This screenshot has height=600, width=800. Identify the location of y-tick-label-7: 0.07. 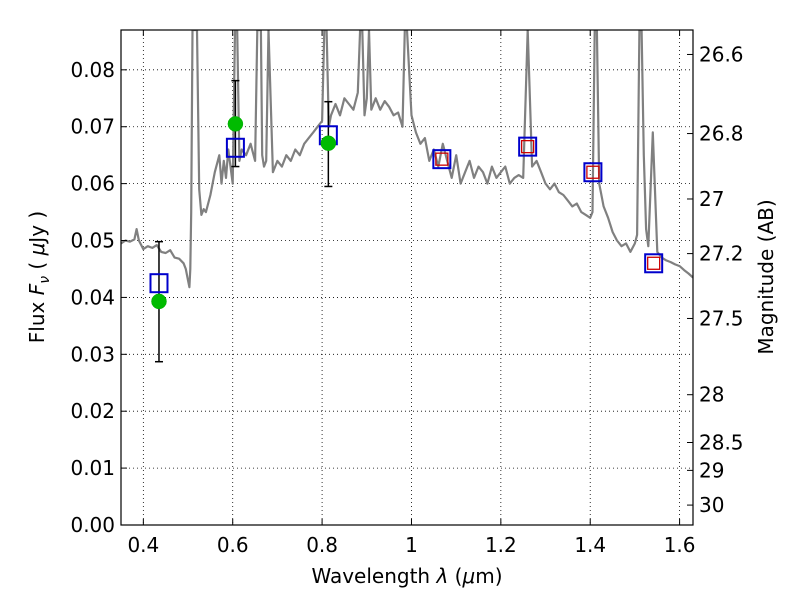
(92, 127).